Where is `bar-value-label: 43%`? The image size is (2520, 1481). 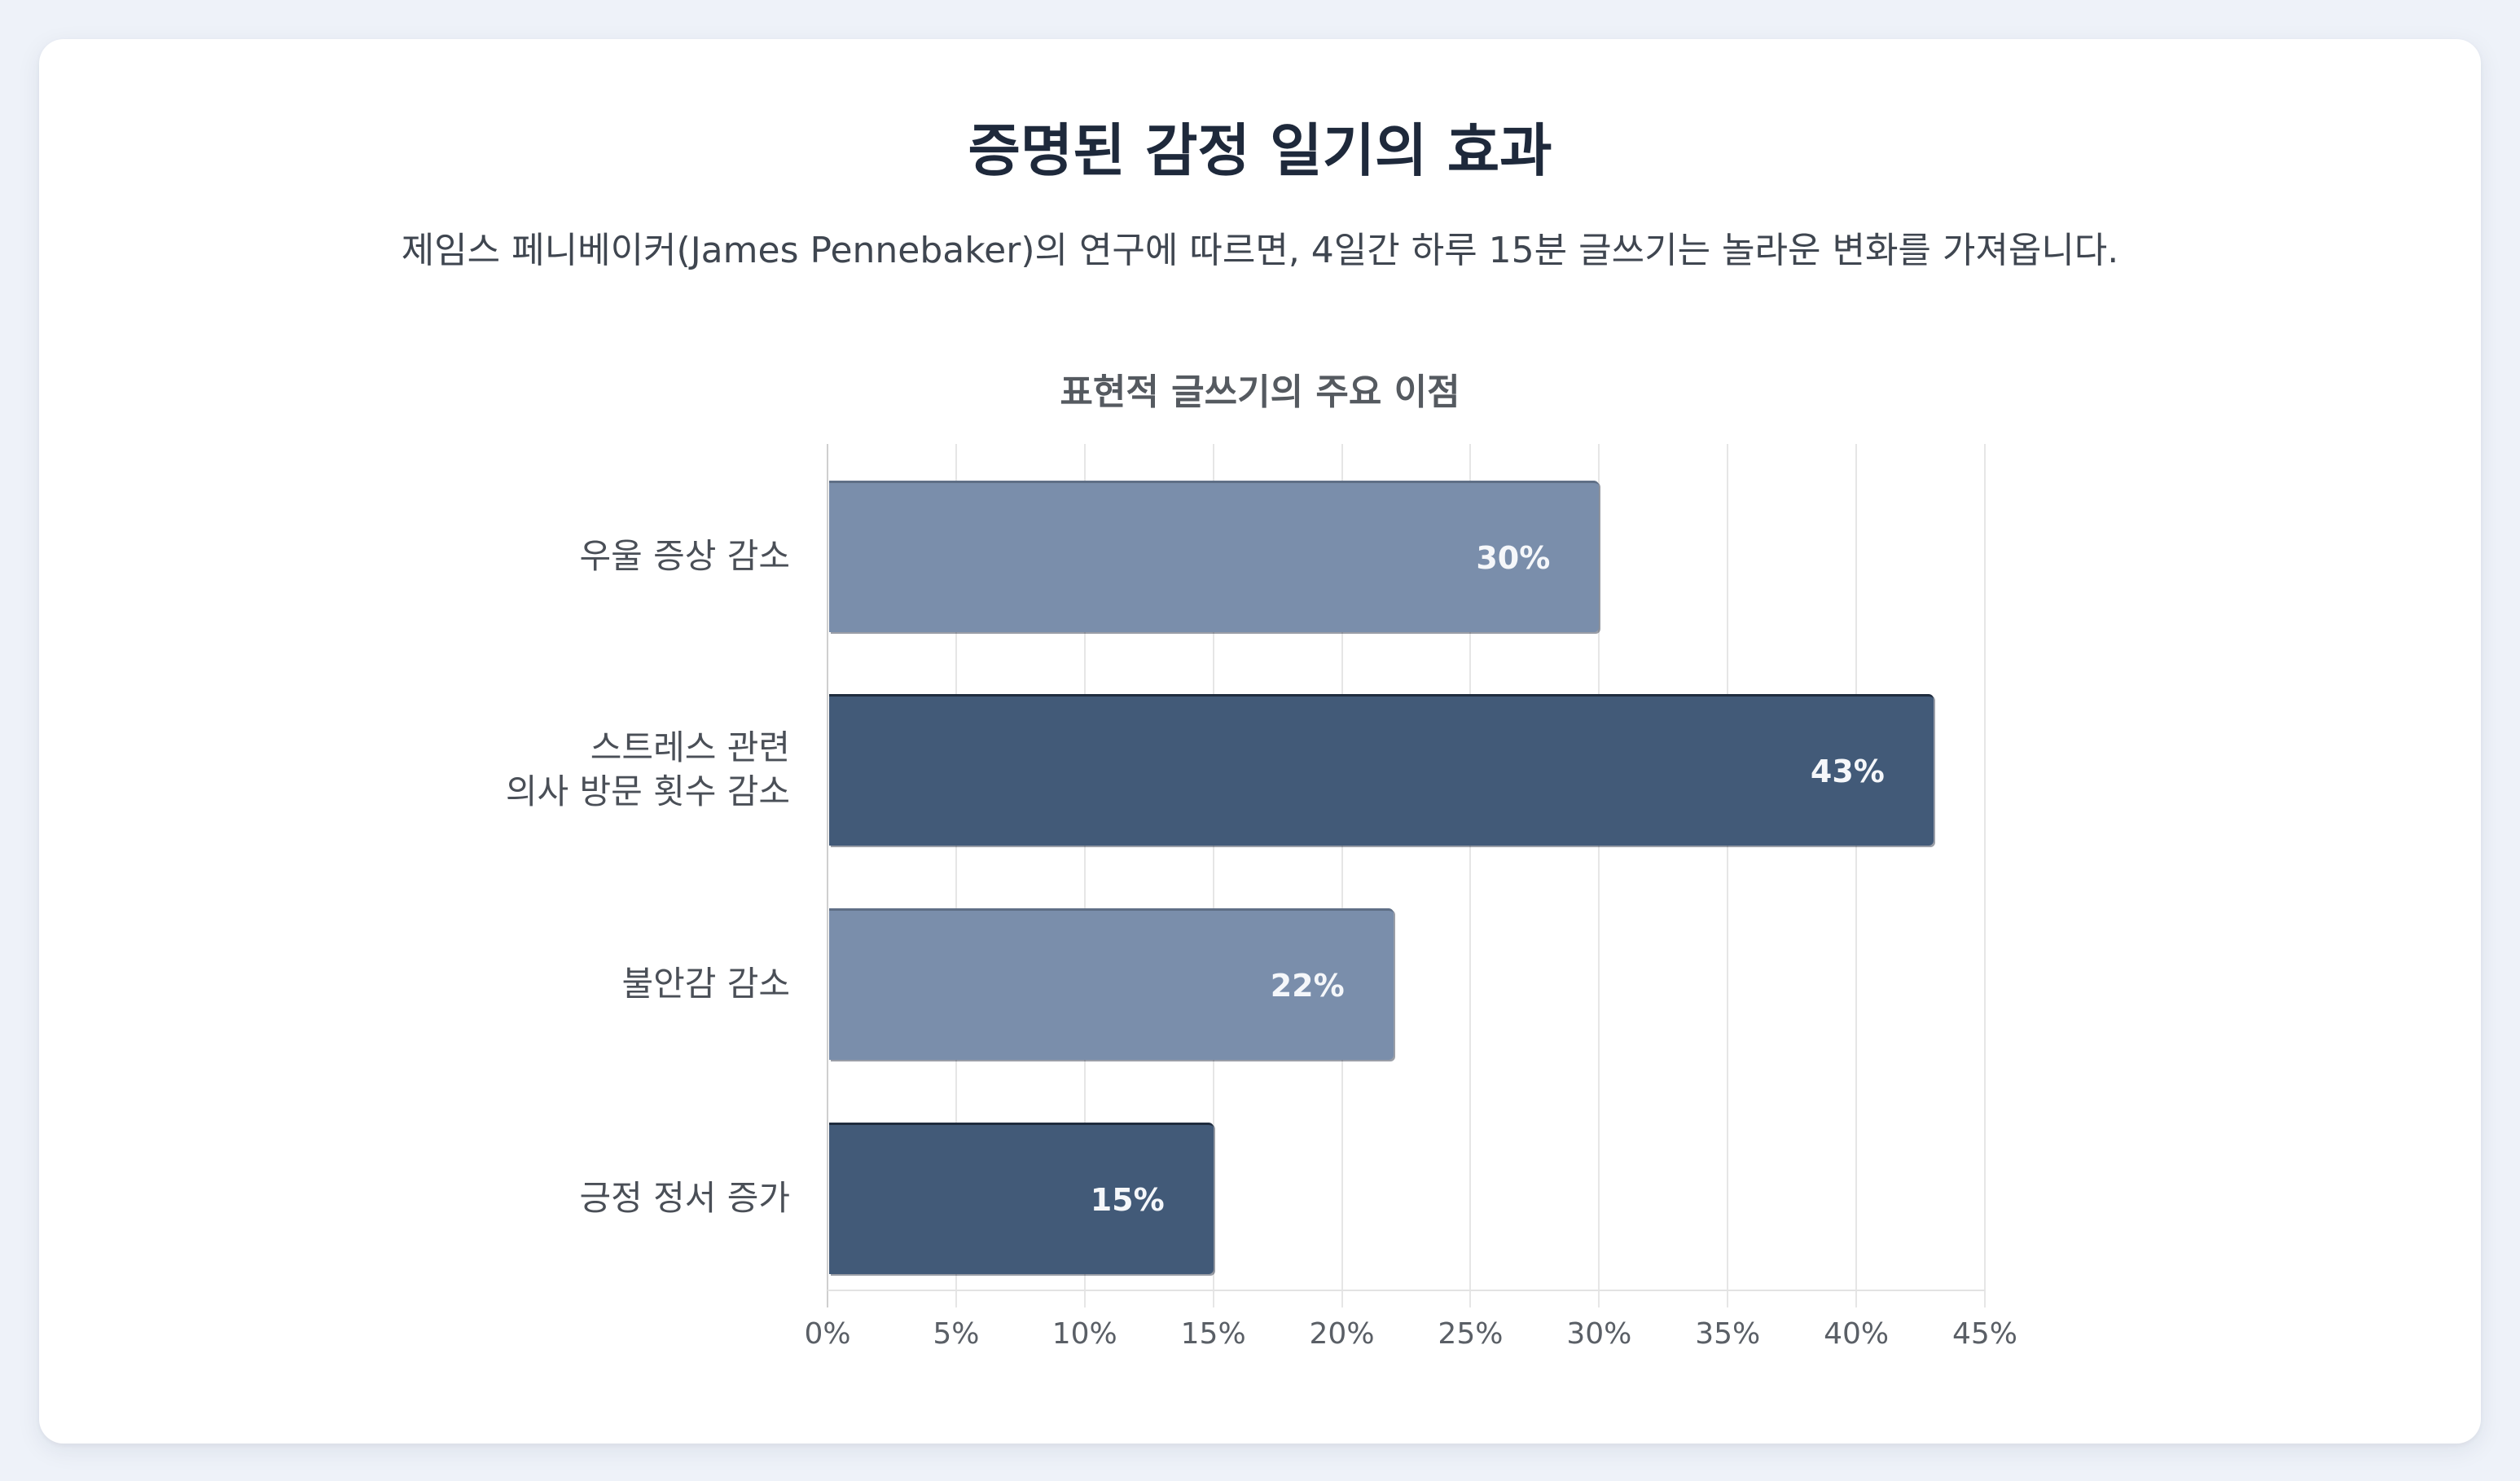 bar-value-label: 43% is located at coordinates (1848, 771).